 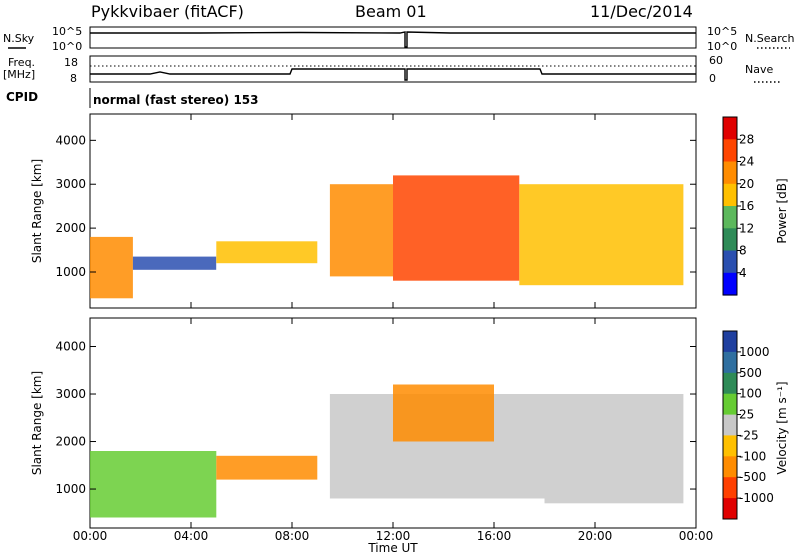 I want to click on velocity-colorbar-tick-label: -500, so click(x=752, y=477).